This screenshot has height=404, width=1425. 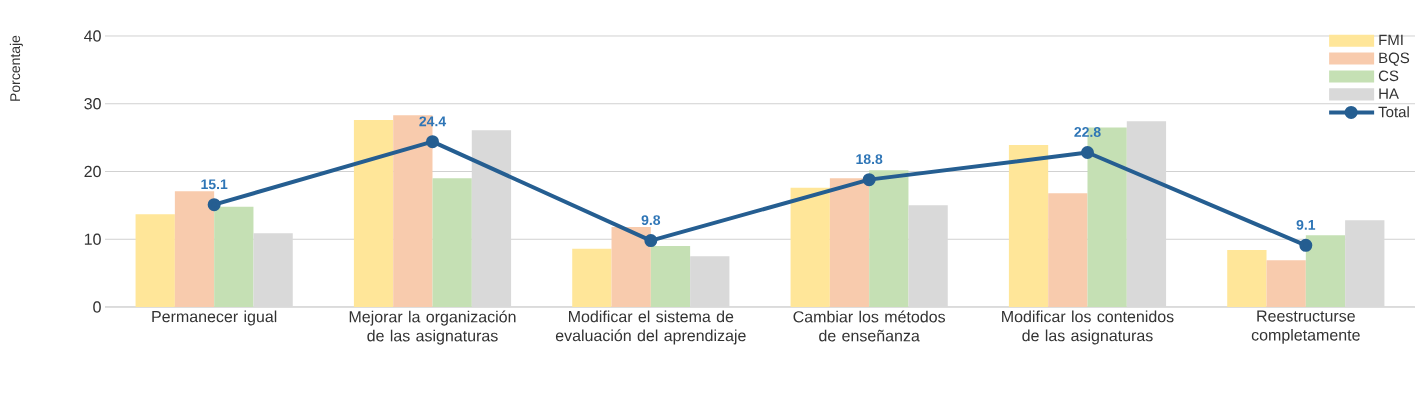 What do you see at coordinates (1088, 327) in the screenshot?
I see `x-tick-label: Modificar los contenidos de las asignaturas` at bounding box center [1088, 327].